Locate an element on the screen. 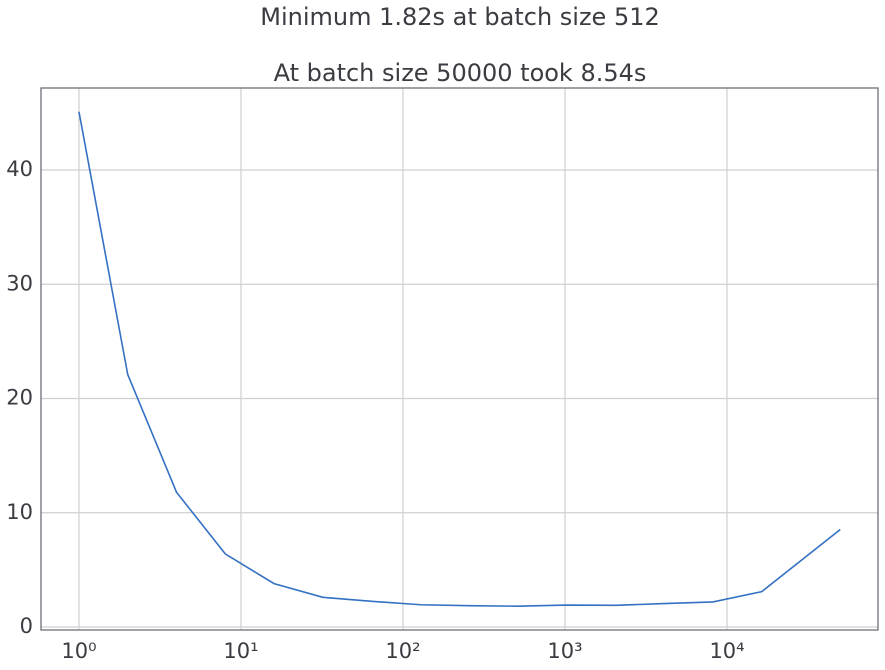 The width and height of the screenshot is (885, 670). x-tick-label: 10³ is located at coordinates (564, 651).